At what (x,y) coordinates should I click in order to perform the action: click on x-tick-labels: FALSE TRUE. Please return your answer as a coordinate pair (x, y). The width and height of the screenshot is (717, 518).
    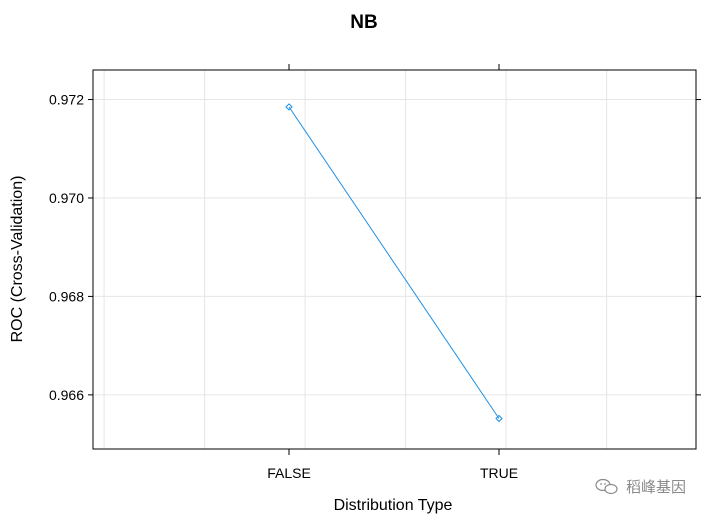
    Looking at the image, I should click on (392, 473).